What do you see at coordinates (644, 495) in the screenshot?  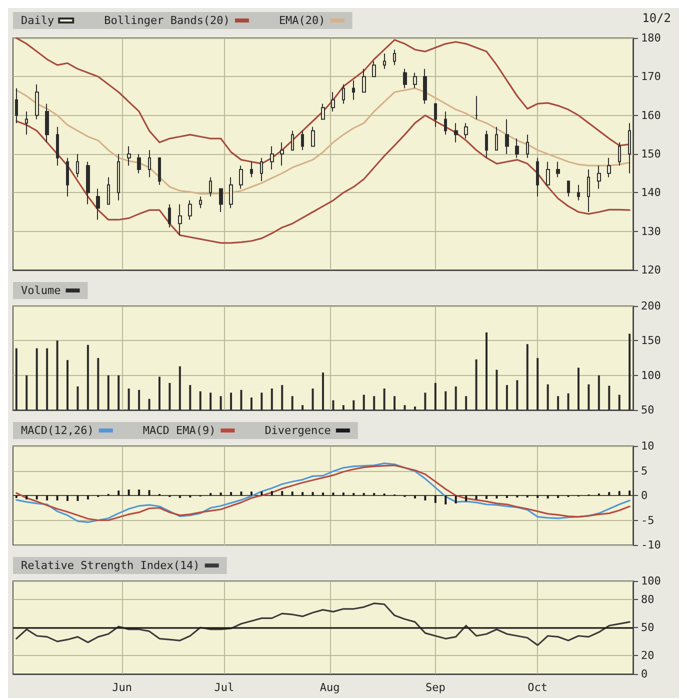 I see `y-tick-label: 0` at bounding box center [644, 495].